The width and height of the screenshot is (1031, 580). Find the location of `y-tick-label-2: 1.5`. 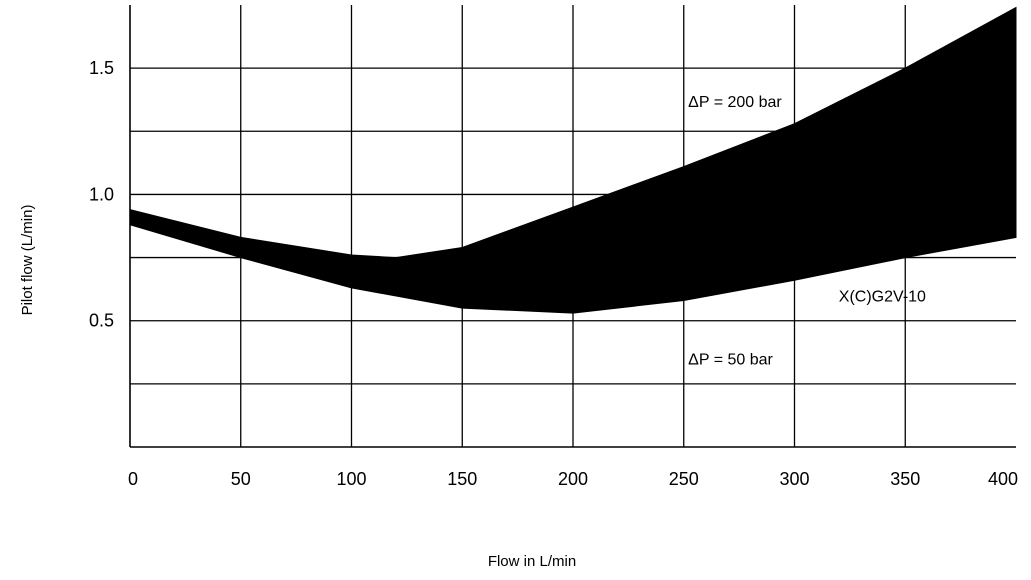

y-tick-label-2: 1.5 is located at coordinates (101, 68).